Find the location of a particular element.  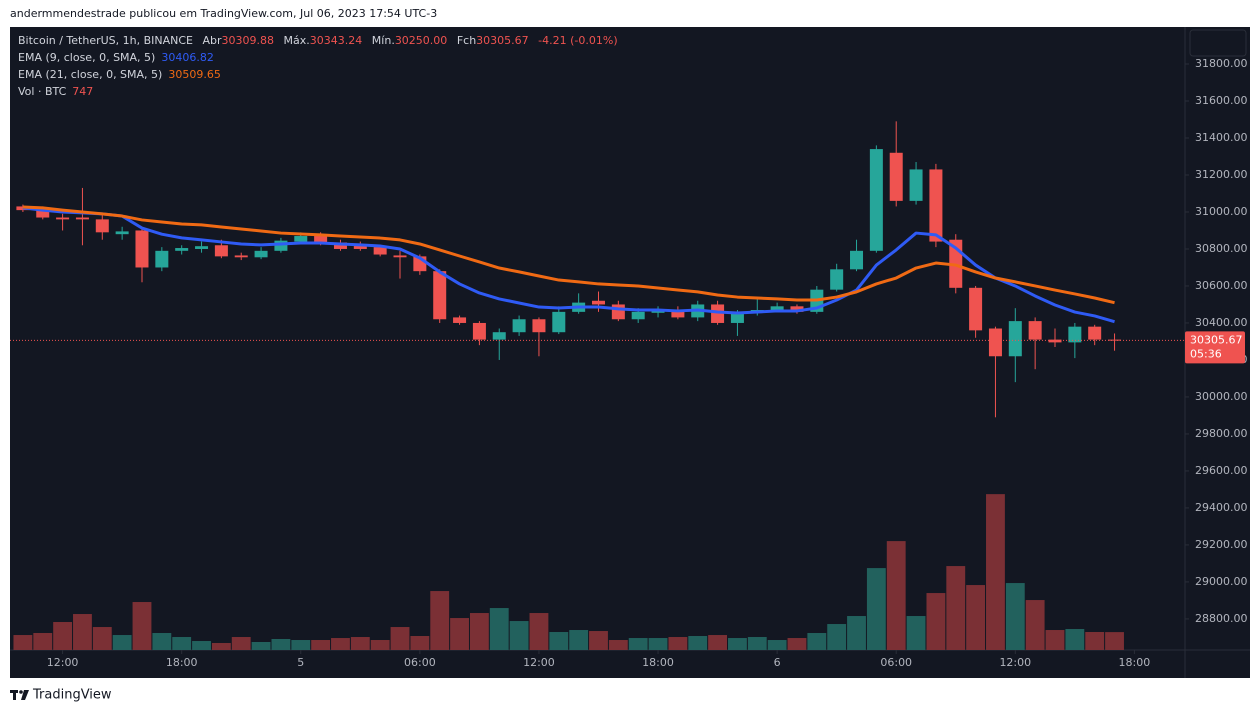

axis-button is located at coordinates (1218, 43).